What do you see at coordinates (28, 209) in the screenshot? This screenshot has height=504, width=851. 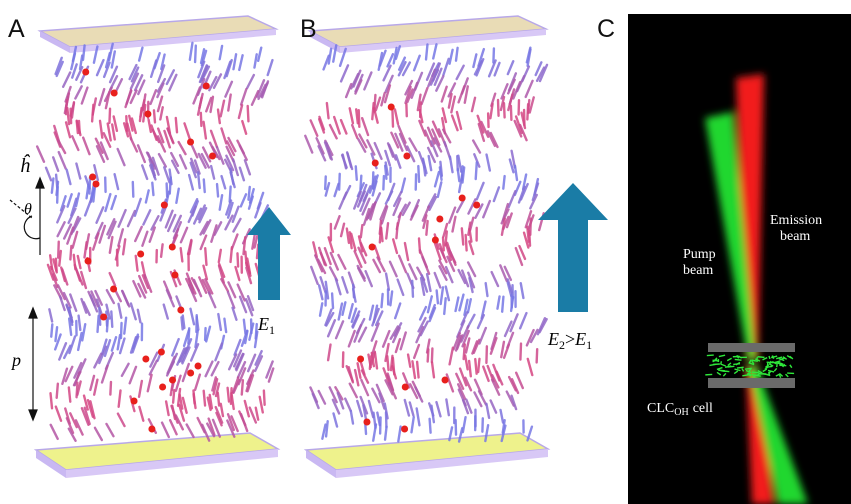 I see `tilt-angle-label: θ` at bounding box center [28, 209].